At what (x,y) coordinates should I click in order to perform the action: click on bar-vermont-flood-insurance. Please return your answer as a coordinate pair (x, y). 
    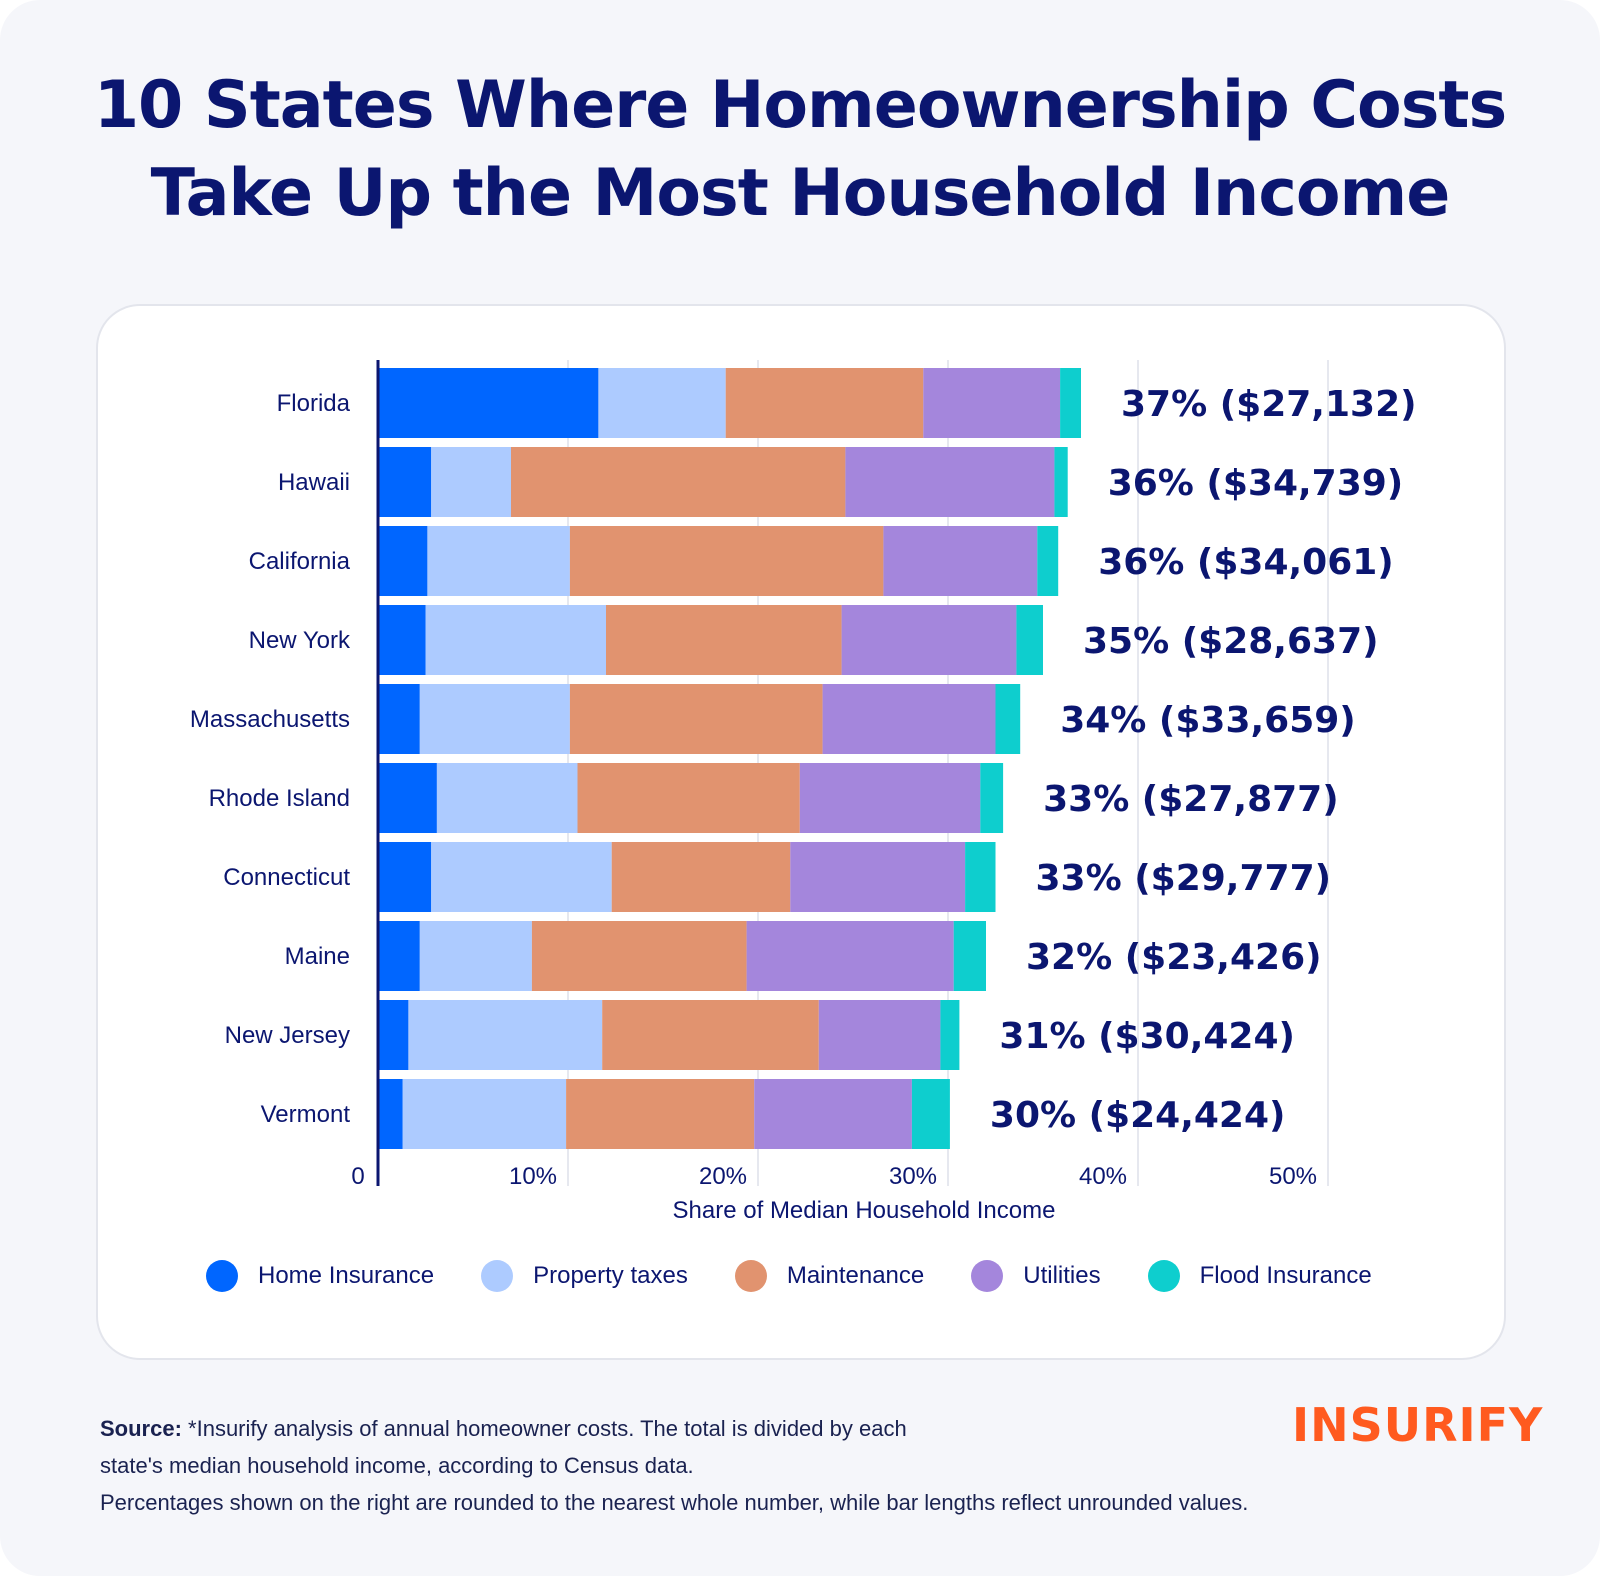
    Looking at the image, I should click on (930, 1114).